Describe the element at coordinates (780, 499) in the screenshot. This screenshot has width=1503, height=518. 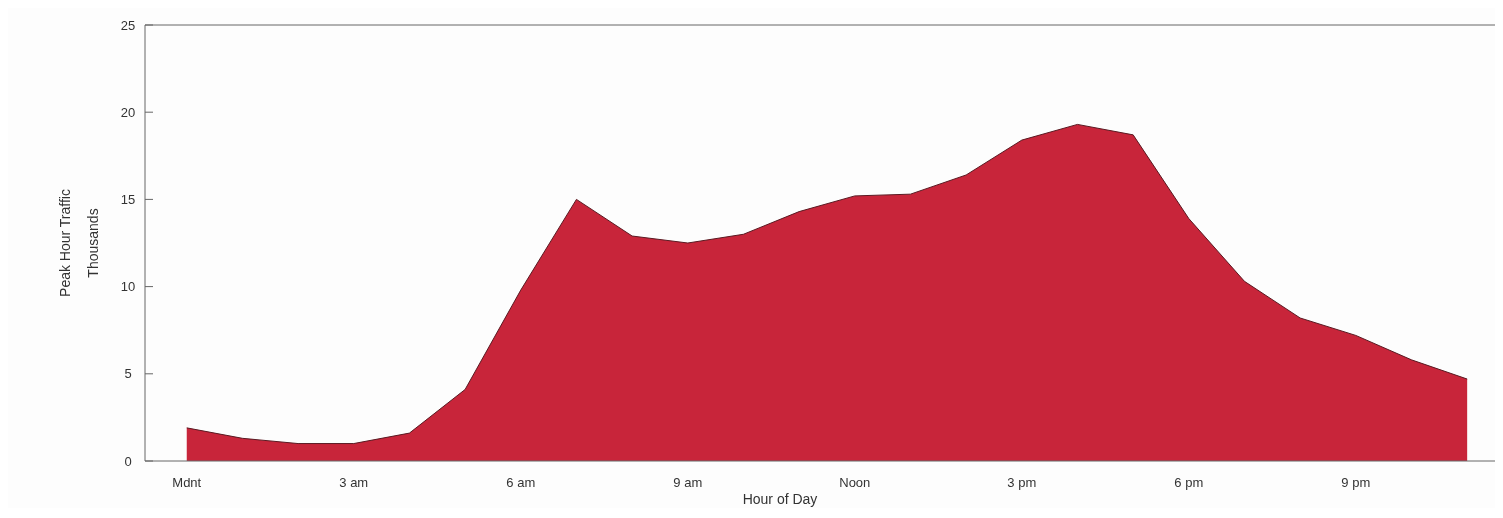
I see `x-axis-title: Hour of Day` at that location.